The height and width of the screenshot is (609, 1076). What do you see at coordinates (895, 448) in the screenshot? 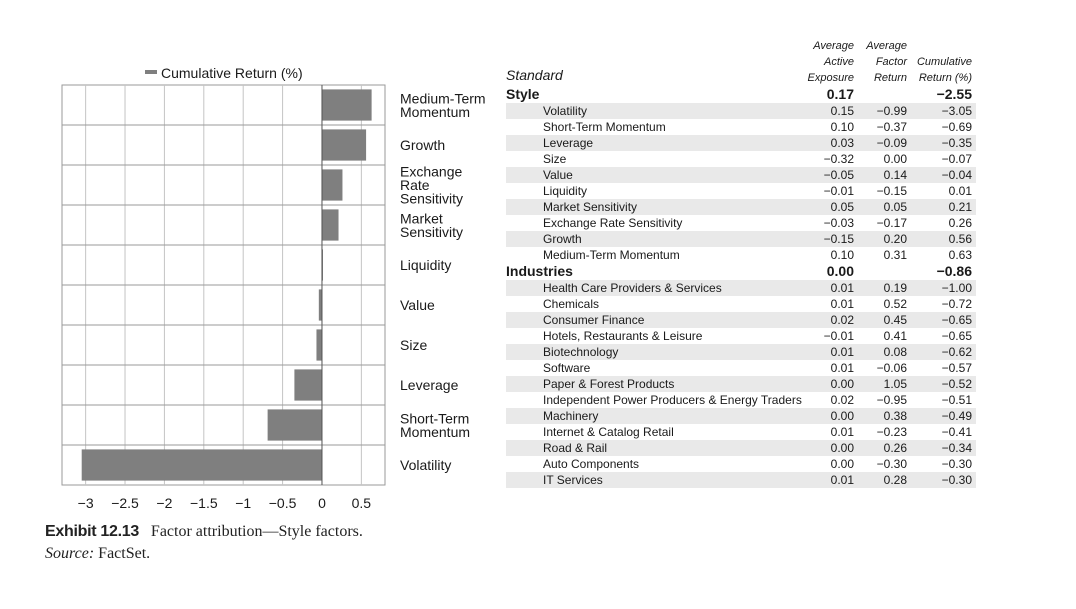
I see `row-factor-return: 0.26` at bounding box center [895, 448].